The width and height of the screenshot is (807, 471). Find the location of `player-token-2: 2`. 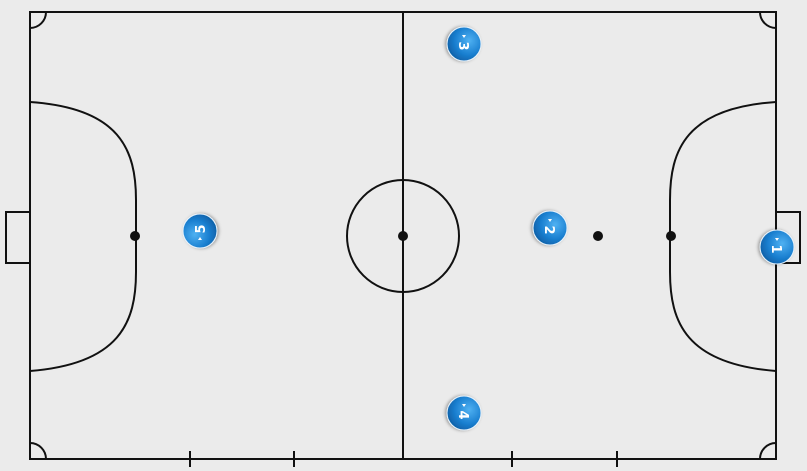

player-token-2: 2 is located at coordinates (550, 228).